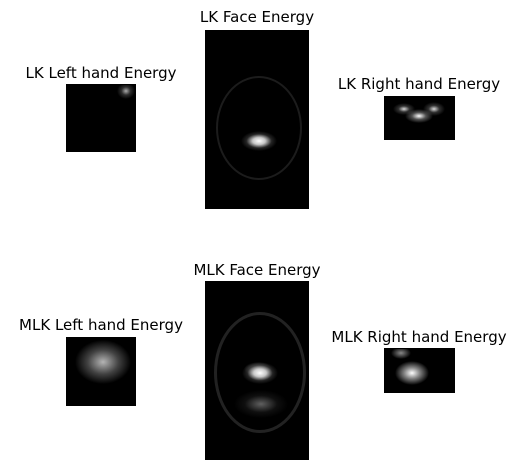  What do you see at coordinates (257, 17) in the screenshot?
I see `panel-title-lk-face: LK Face Energy` at bounding box center [257, 17].